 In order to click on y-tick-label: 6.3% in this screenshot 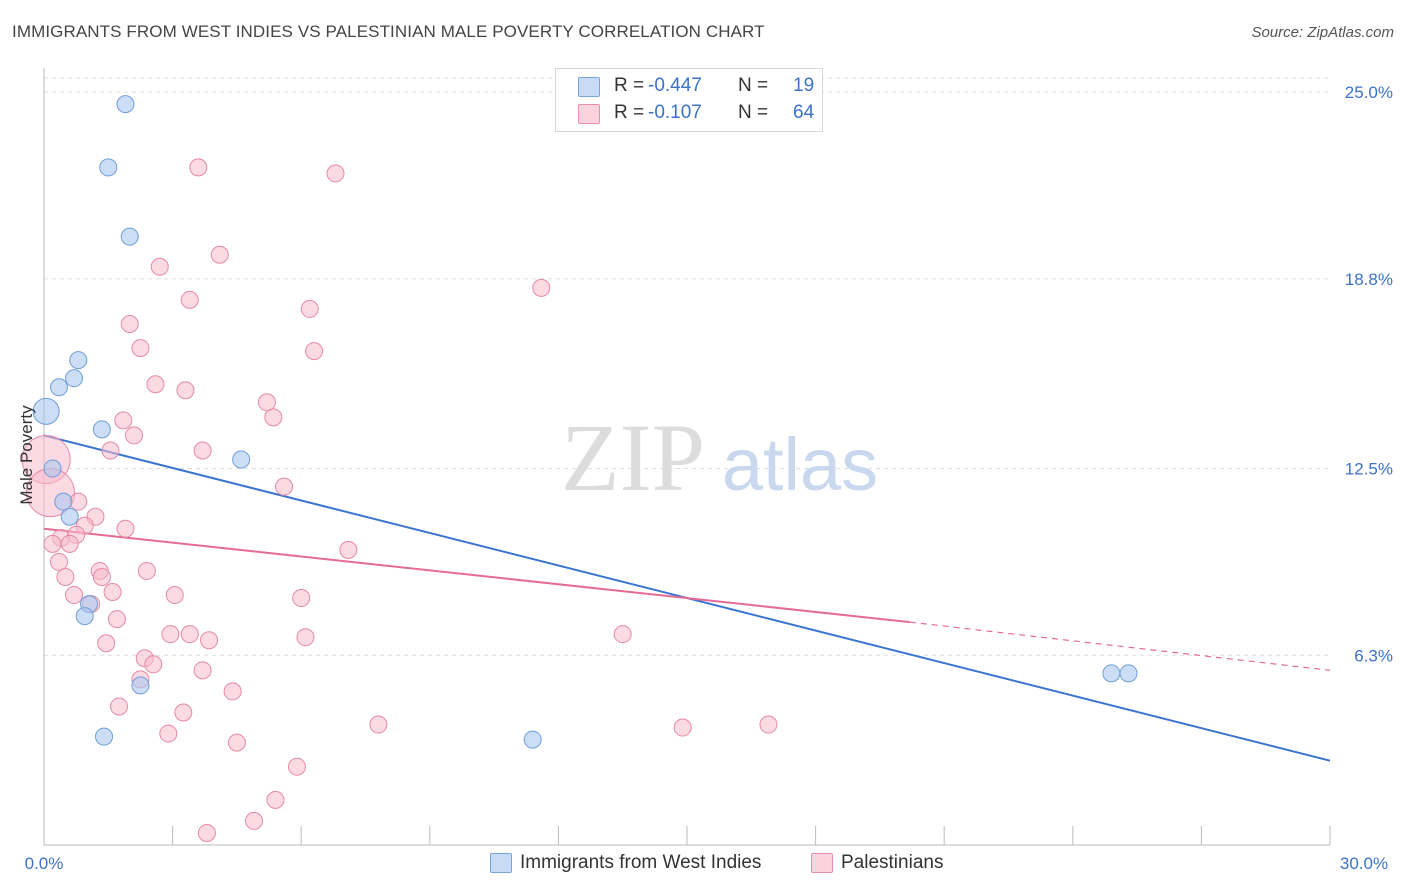, I will do `click(1373, 655)`.